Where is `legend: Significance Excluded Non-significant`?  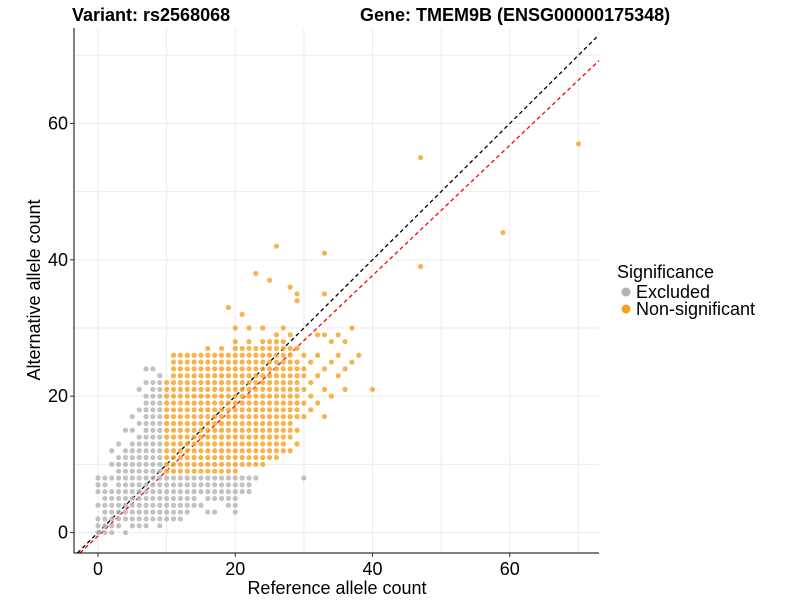 legend: Significance Excluded Non-significant is located at coordinates (686, 290).